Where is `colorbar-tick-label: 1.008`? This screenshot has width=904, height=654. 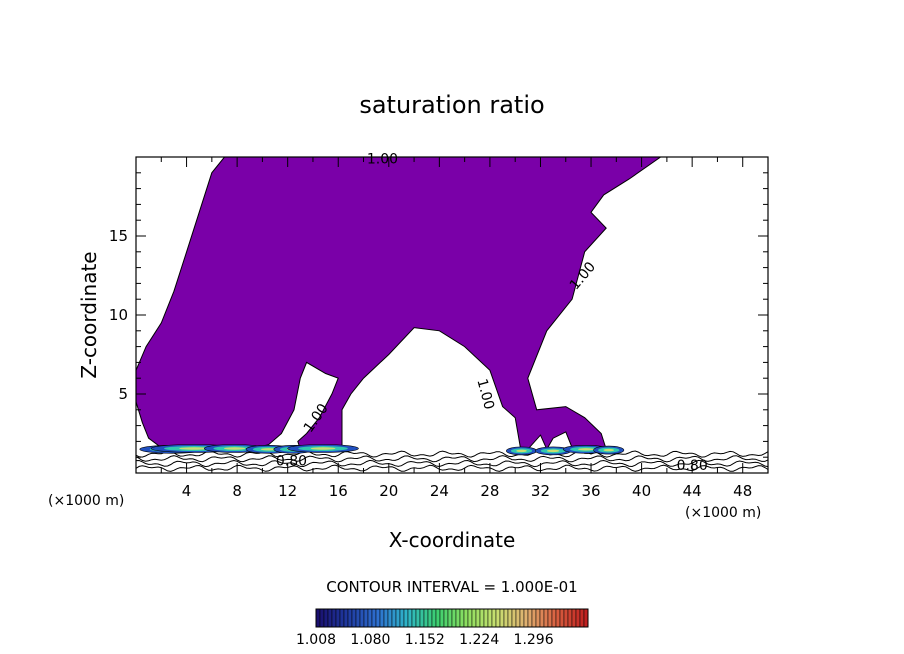 colorbar-tick-label: 1.008 is located at coordinates (316, 640).